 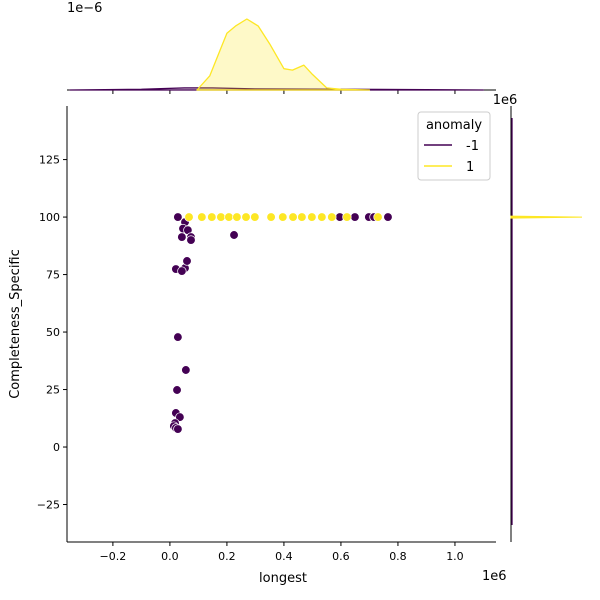 What do you see at coordinates (398, 556) in the screenshot?
I see `x-tick-label: 0.8` at bounding box center [398, 556].